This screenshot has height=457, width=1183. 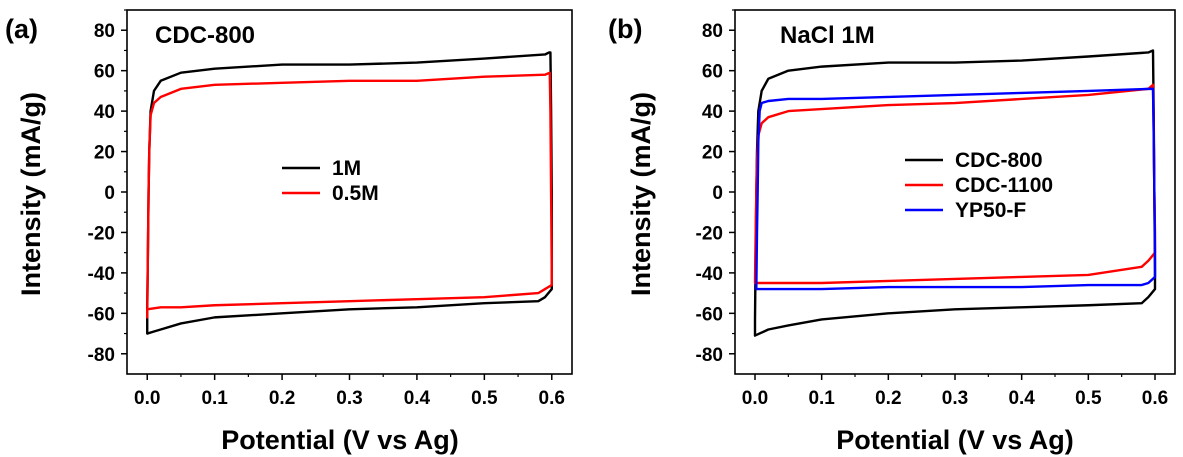 What do you see at coordinates (990, 210) in the screenshot?
I see `legend-label: YP50-F` at bounding box center [990, 210].